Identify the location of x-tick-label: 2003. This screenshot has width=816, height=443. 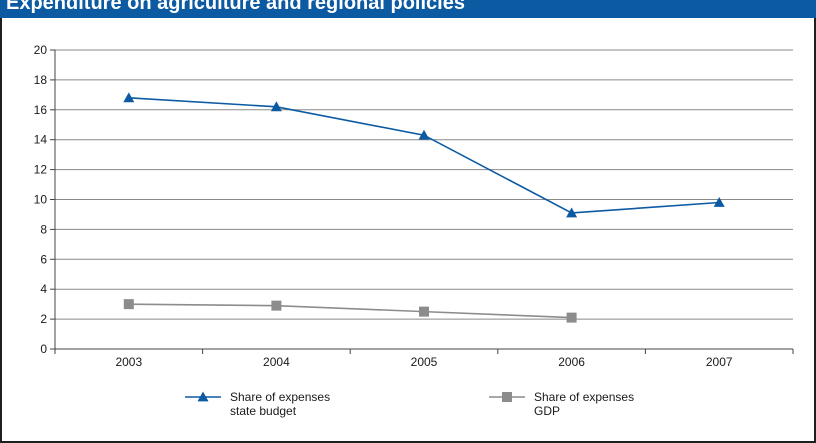
(128, 362).